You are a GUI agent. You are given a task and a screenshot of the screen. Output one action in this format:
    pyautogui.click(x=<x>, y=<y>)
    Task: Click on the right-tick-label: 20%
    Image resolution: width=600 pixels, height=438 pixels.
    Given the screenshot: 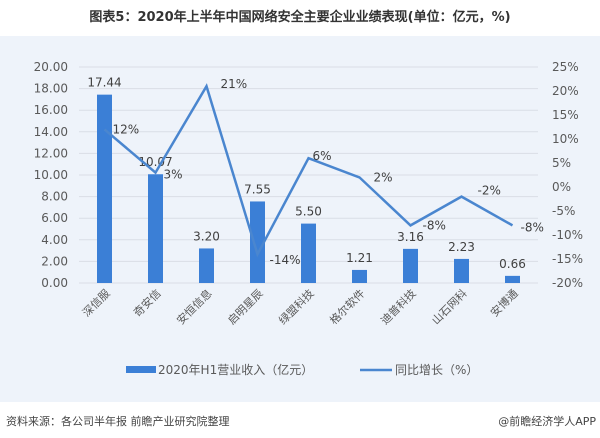 What is the action you would take?
    pyautogui.click(x=565, y=91)
    